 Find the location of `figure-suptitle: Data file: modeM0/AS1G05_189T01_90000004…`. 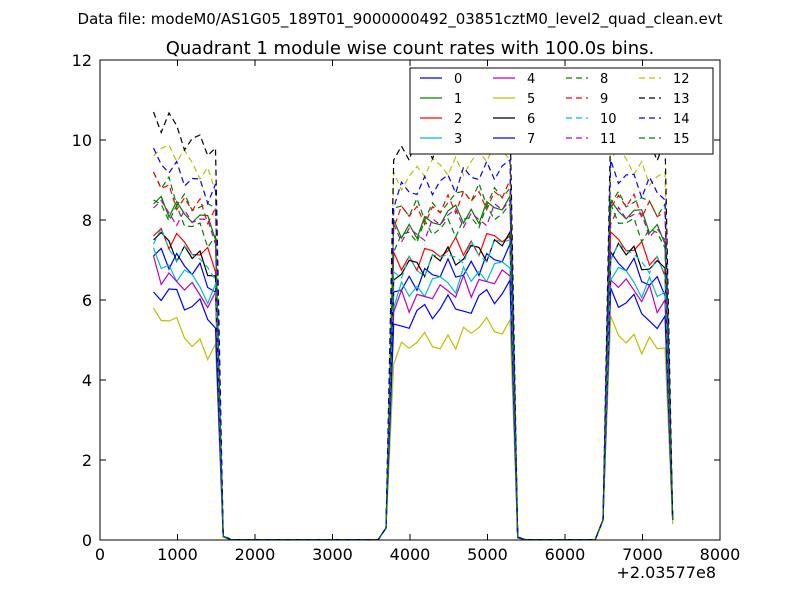

figure-suptitle: Data file: modeM0/AS1G05_189T01_90000004… is located at coordinates (400, 19).